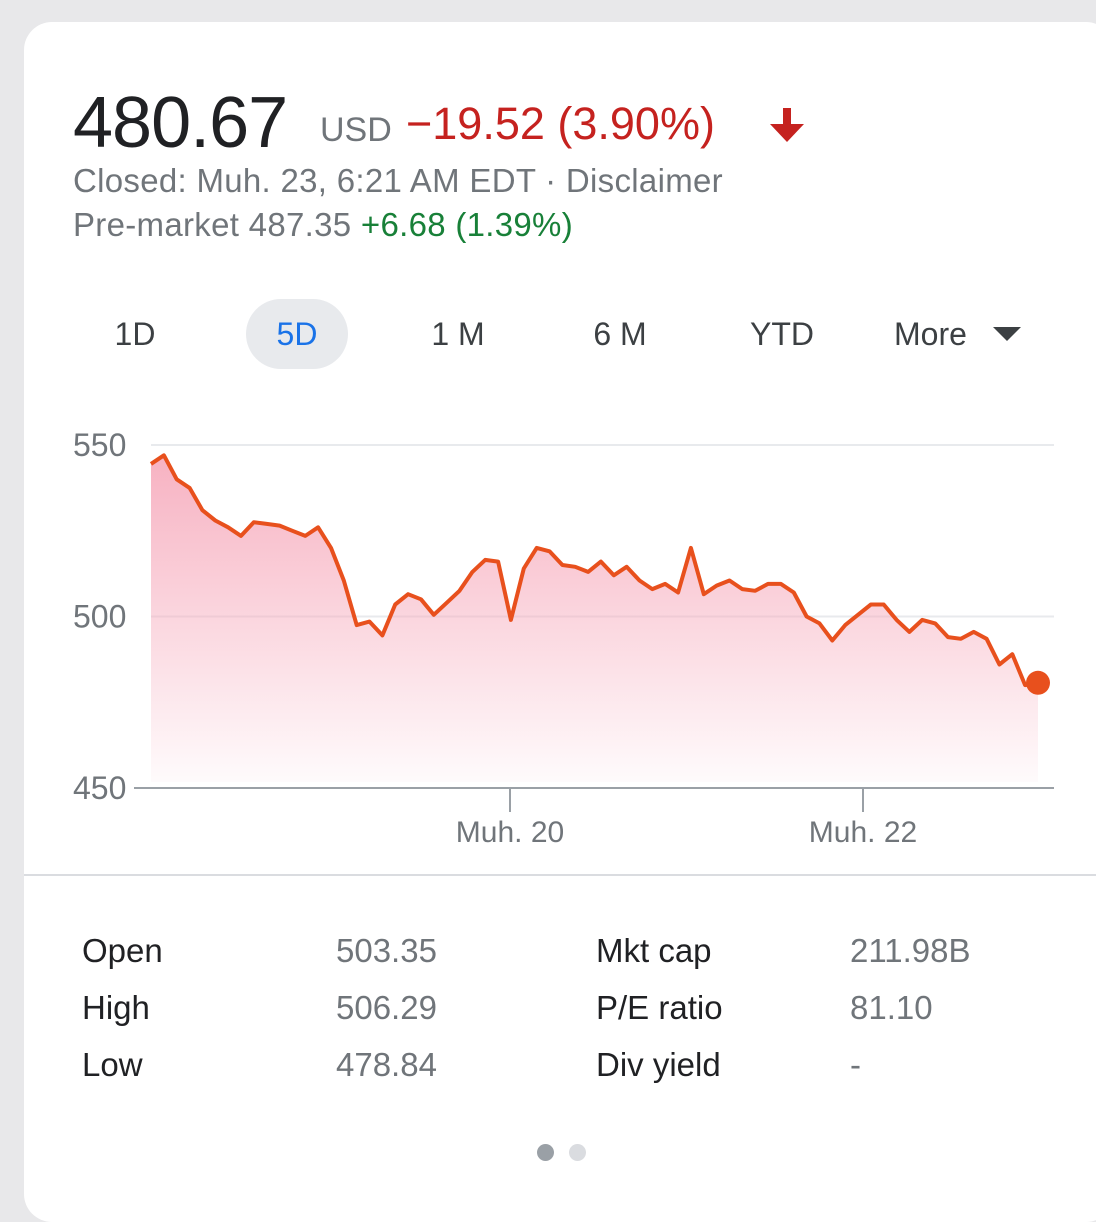 The height and width of the screenshot is (1222, 1096). What do you see at coordinates (577, 1152) in the screenshot?
I see `page-dot` at bounding box center [577, 1152].